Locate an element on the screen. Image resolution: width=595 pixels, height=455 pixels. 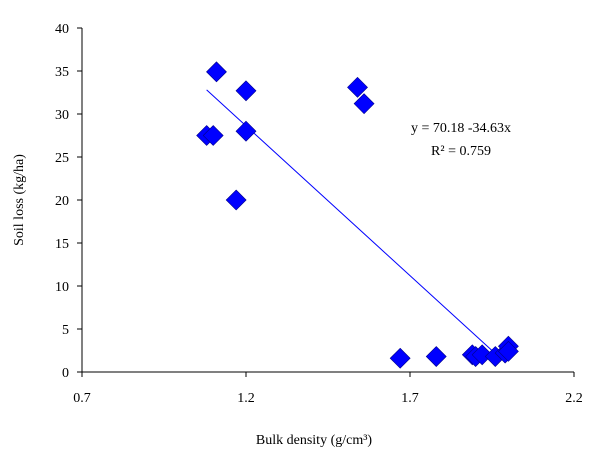
x-tick-label: 2.2 is located at coordinates (574, 398).